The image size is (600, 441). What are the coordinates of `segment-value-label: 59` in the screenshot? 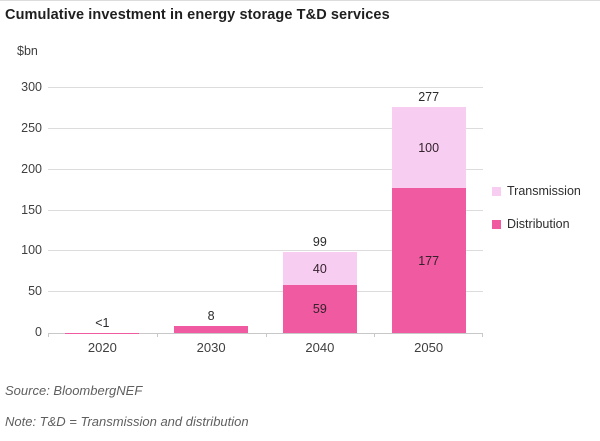 It's located at (319, 309).